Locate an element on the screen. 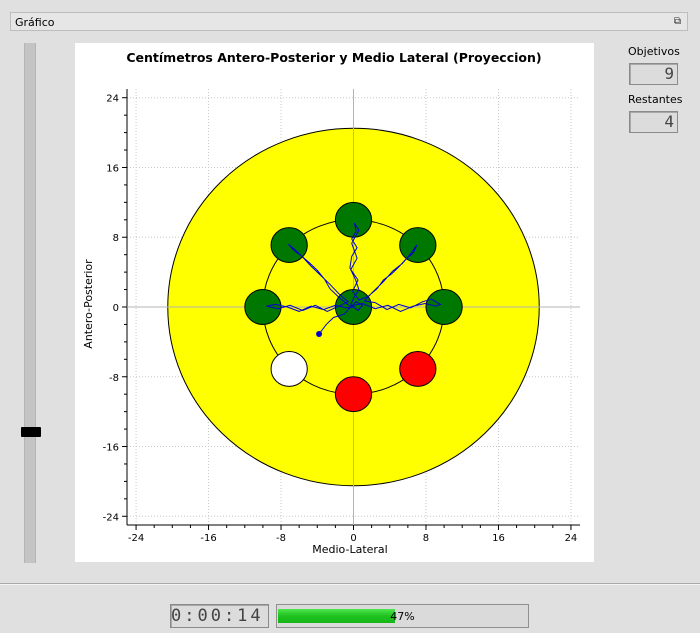 The image size is (700, 633). x-tick-label: -8 is located at coordinates (281, 538).